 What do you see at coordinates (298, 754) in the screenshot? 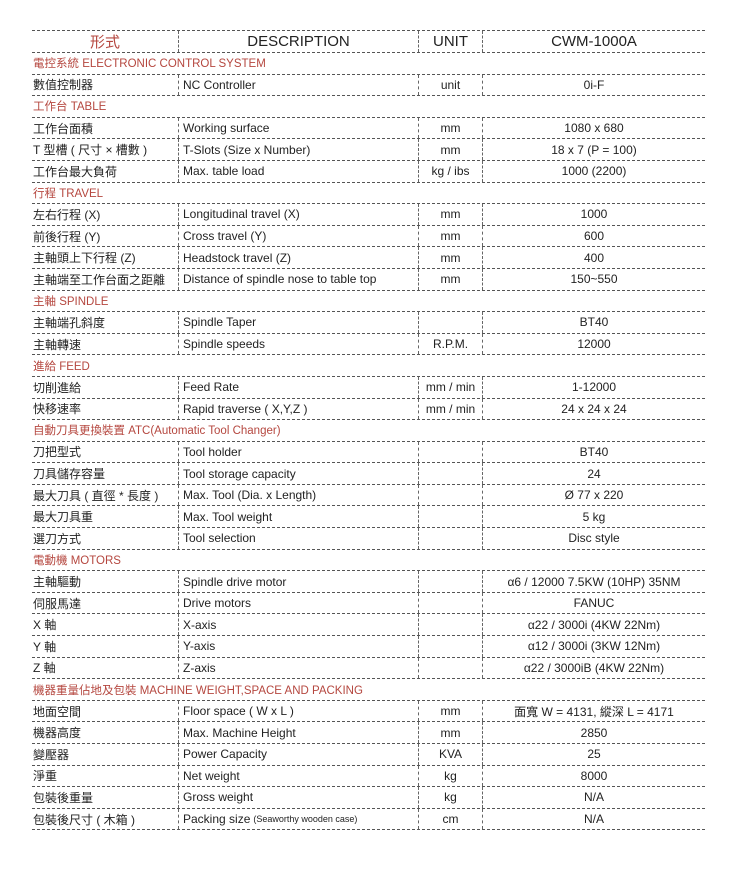
I see `description-cell: Power Capacity` at bounding box center [298, 754].